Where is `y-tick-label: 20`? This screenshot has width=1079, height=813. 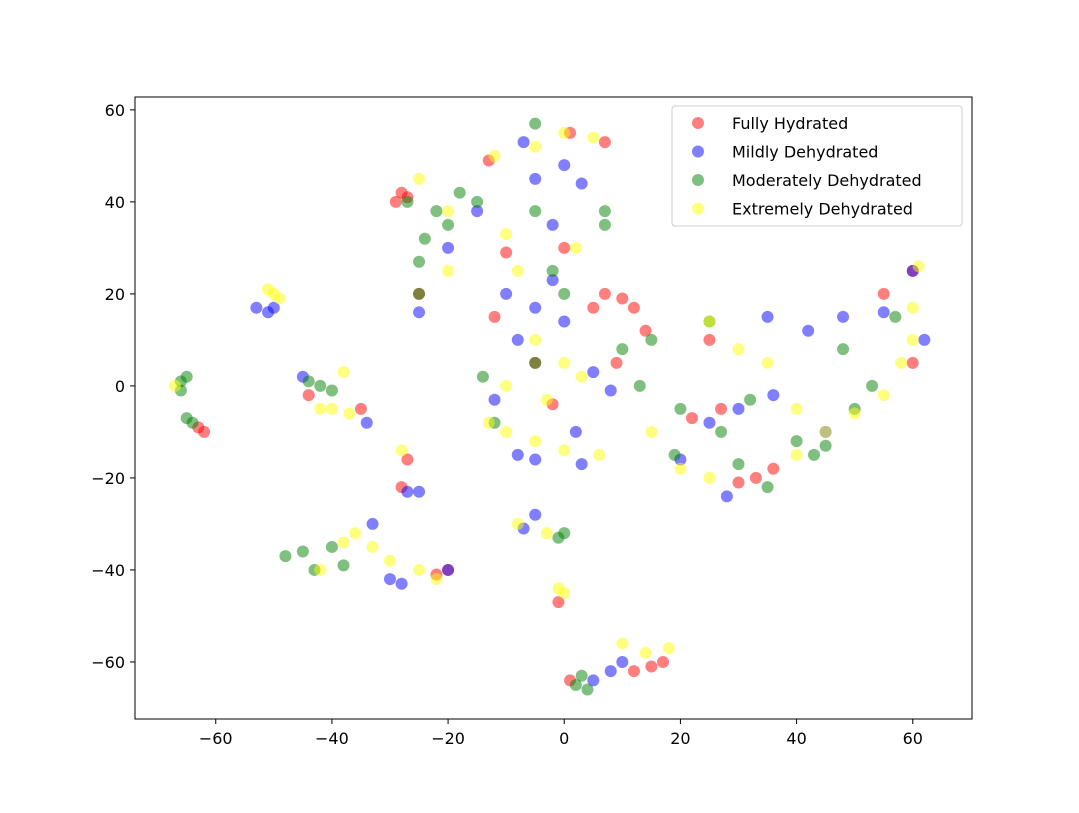
y-tick-label: 20 is located at coordinates (115, 294).